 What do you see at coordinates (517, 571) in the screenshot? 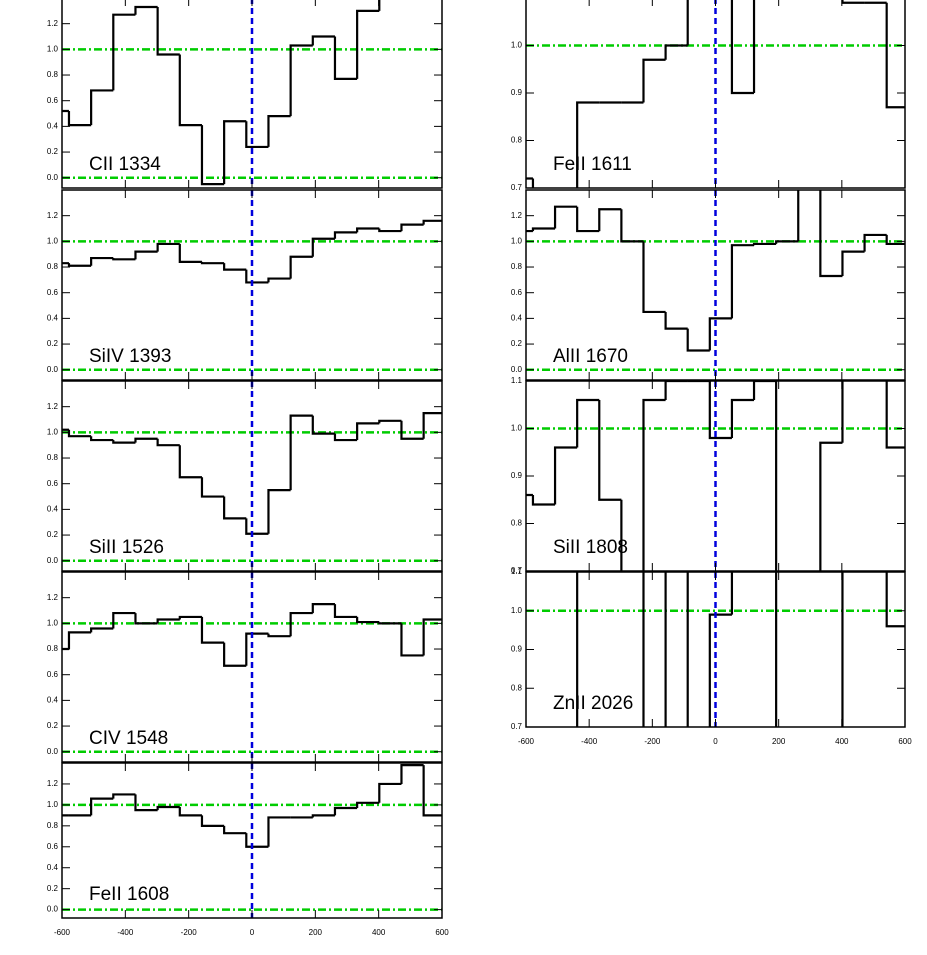
I see `y-tick-label: 1.1` at bounding box center [517, 571].